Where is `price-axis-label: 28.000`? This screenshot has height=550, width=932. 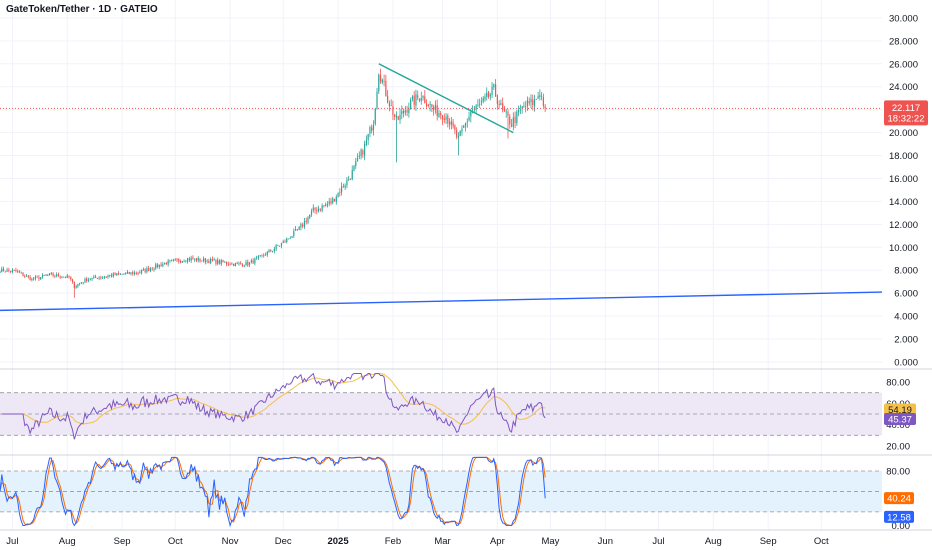
price-axis-label: 28.000 is located at coordinates (903, 41).